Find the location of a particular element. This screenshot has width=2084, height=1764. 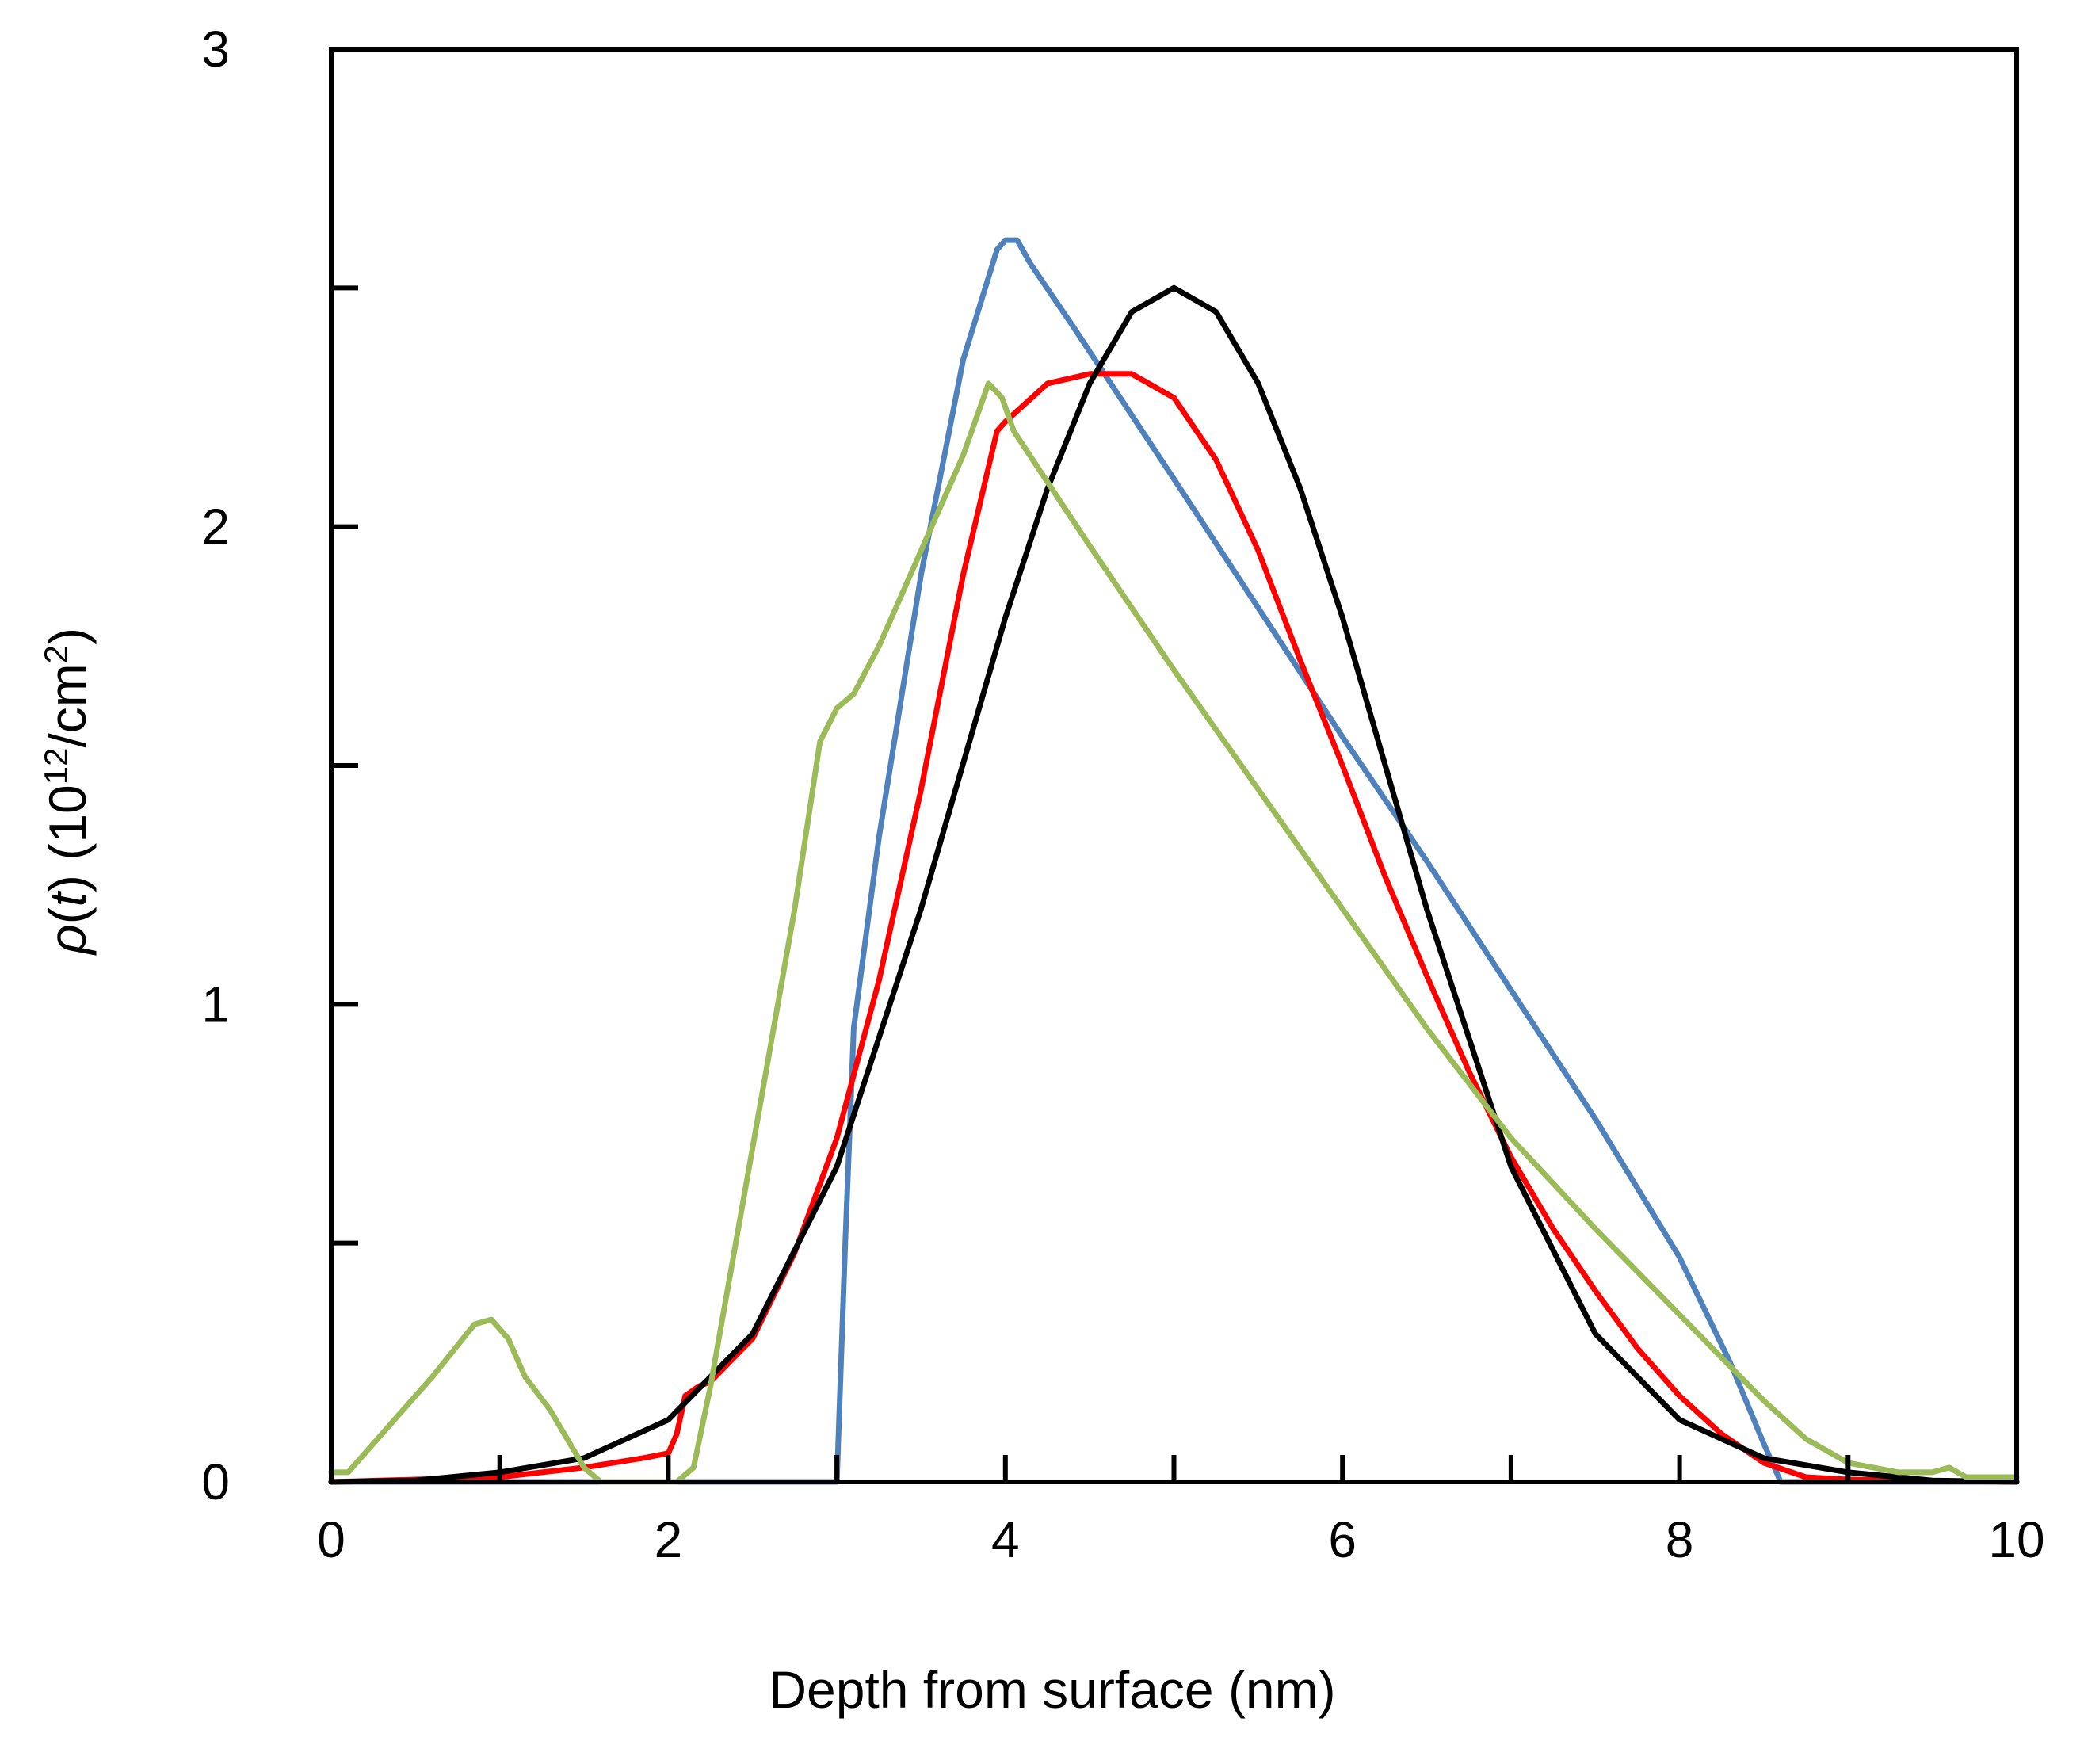

y-title-t: t is located at coordinates (67, 898).